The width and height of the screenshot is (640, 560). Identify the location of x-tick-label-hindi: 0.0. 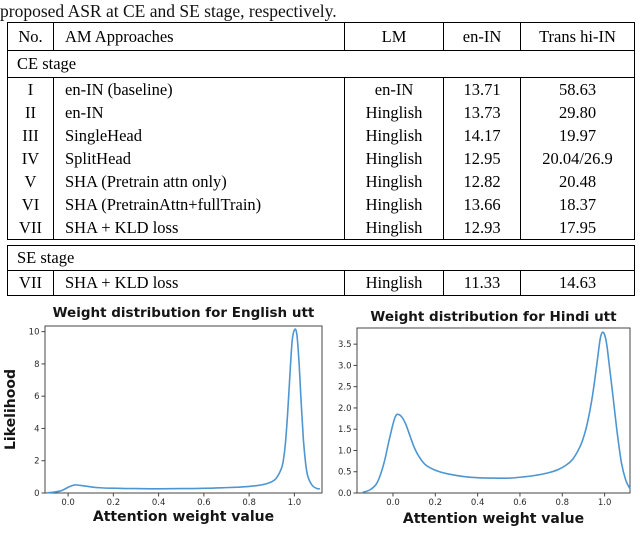
(393, 503).